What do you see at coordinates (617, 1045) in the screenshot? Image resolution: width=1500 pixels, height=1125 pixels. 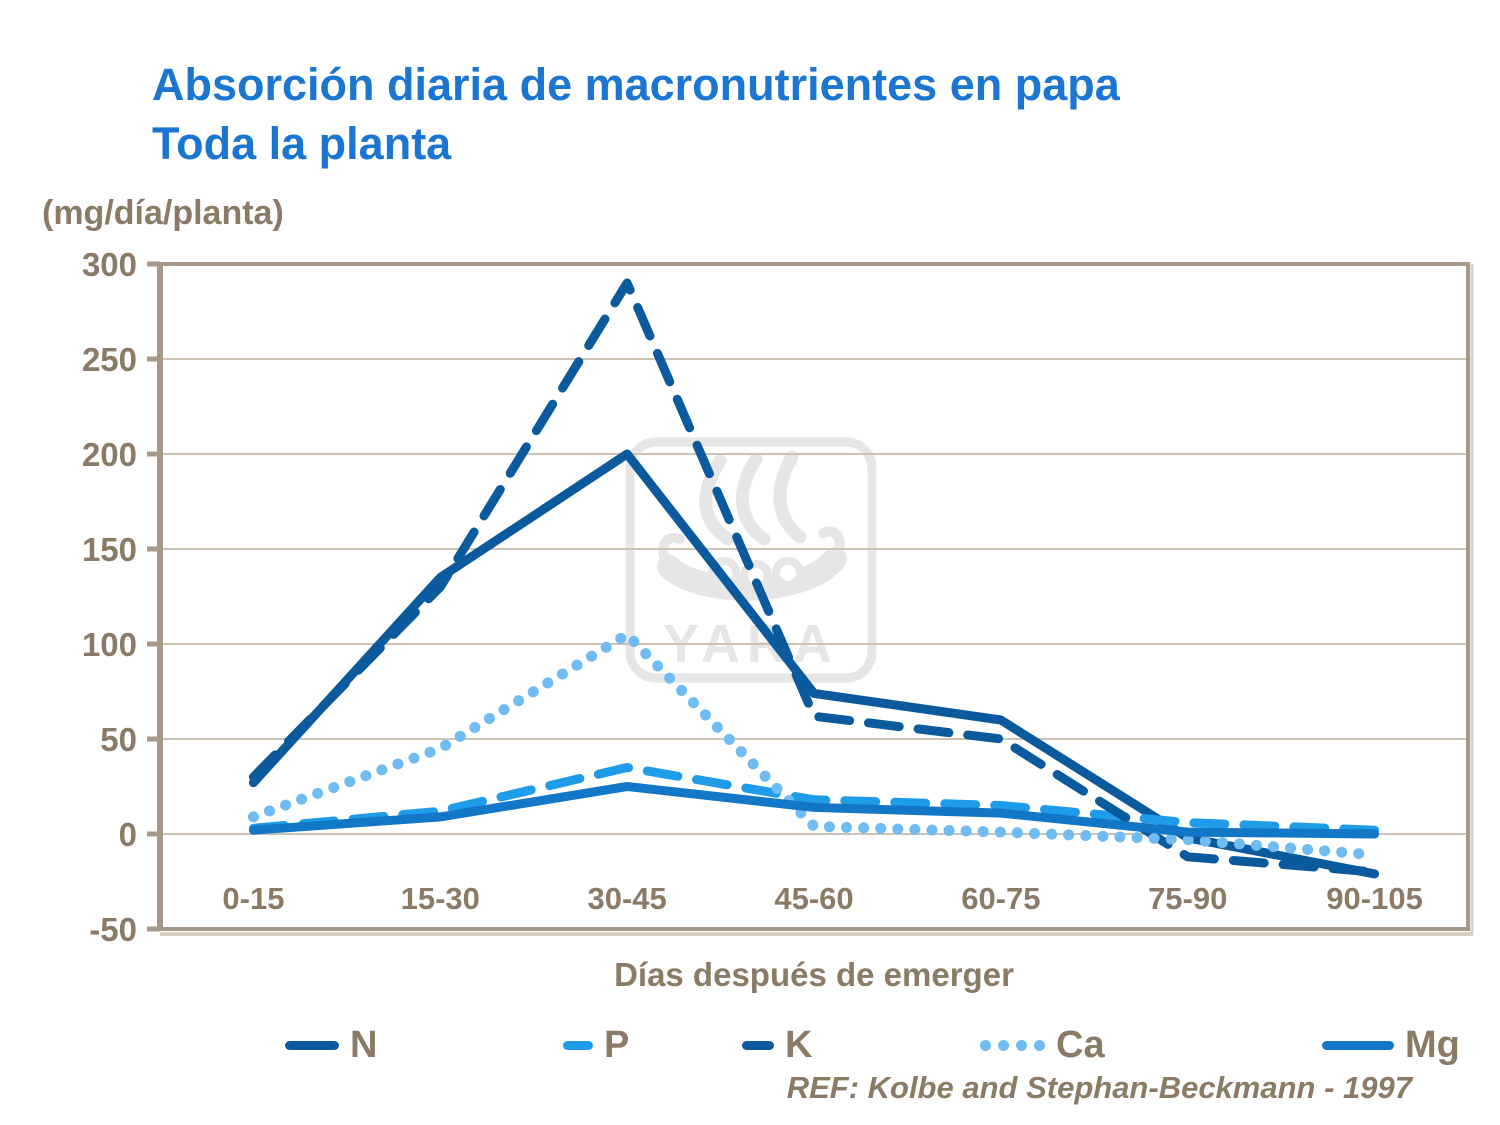 I see `legend-label-P: P` at bounding box center [617, 1045].